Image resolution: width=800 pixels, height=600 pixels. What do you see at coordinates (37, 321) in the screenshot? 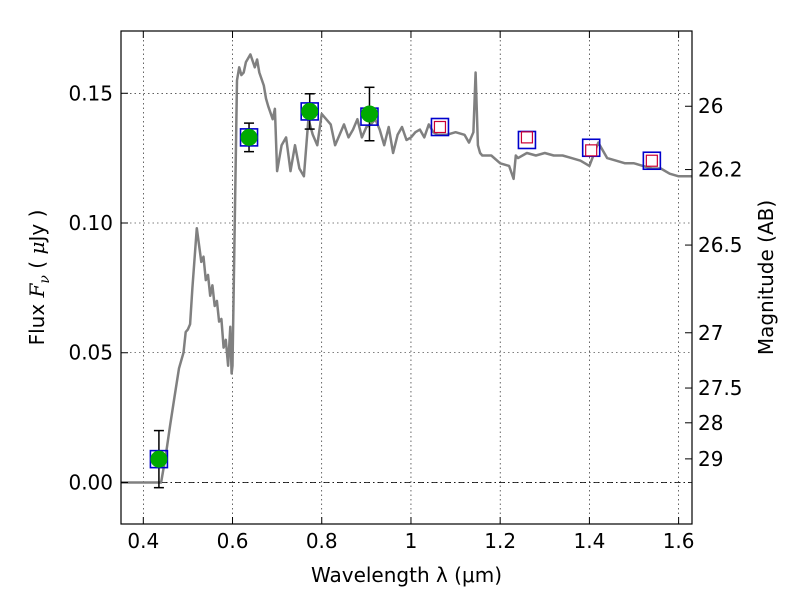
I see `y-axis-label-part: Flux` at bounding box center [37, 321].